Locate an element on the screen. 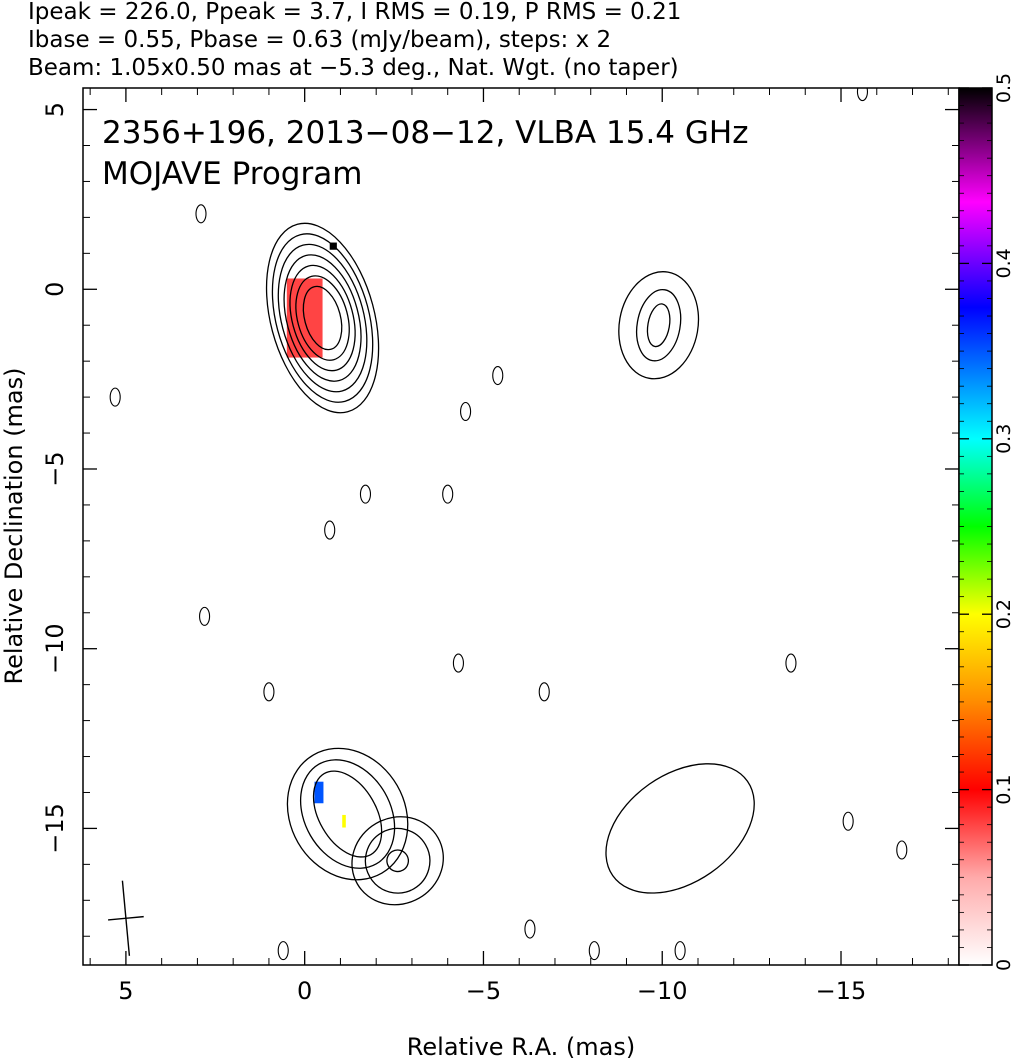  y-tick-label: 5 is located at coordinates (55, 109).